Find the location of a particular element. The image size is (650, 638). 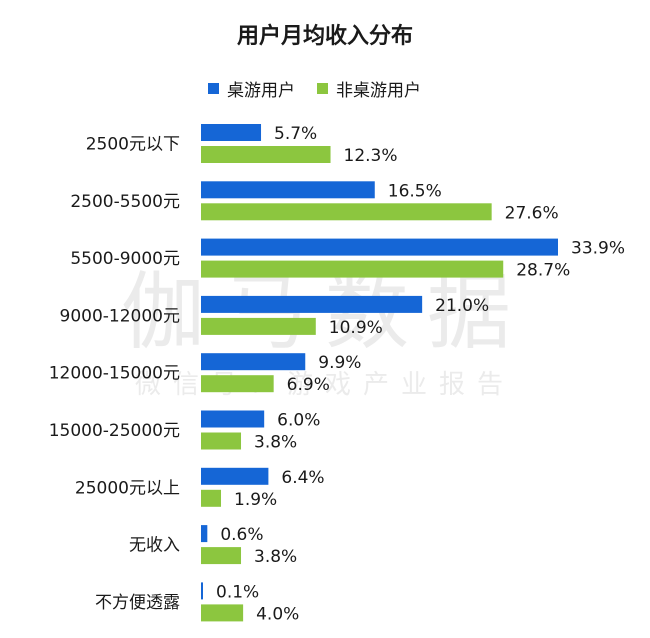

data-label: 0.1% is located at coordinates (237, 592).